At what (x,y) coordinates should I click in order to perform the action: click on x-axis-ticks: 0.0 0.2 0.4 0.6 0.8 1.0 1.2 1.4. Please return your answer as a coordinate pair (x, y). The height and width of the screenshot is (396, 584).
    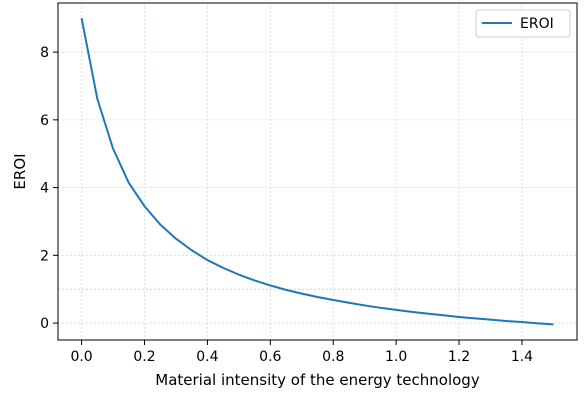
    Looking at the image, I should click on (301, 352).